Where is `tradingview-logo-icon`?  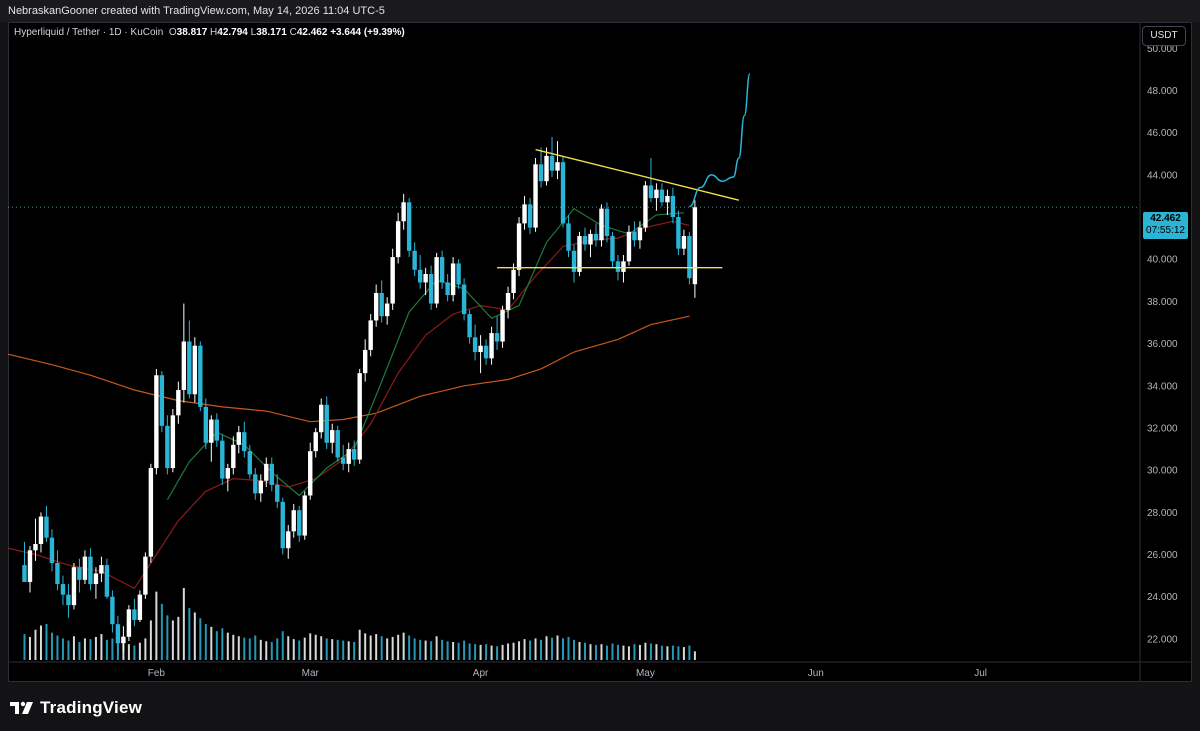
tradingview-logo-icon is located at coordinates (21, 707).